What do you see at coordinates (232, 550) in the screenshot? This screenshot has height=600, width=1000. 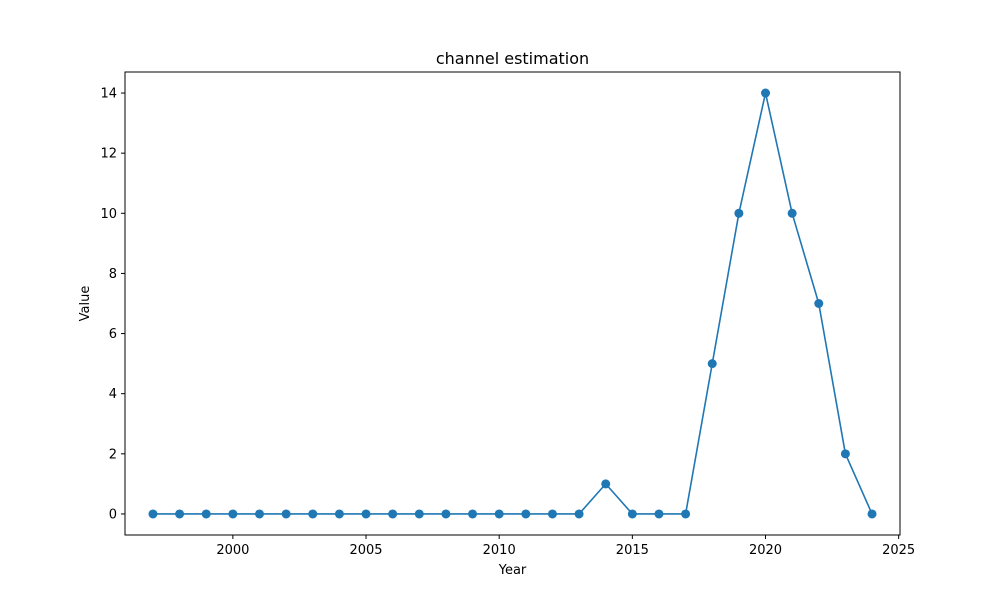 I see `x-tick-label: 2000` at bounding box center [232, 550].